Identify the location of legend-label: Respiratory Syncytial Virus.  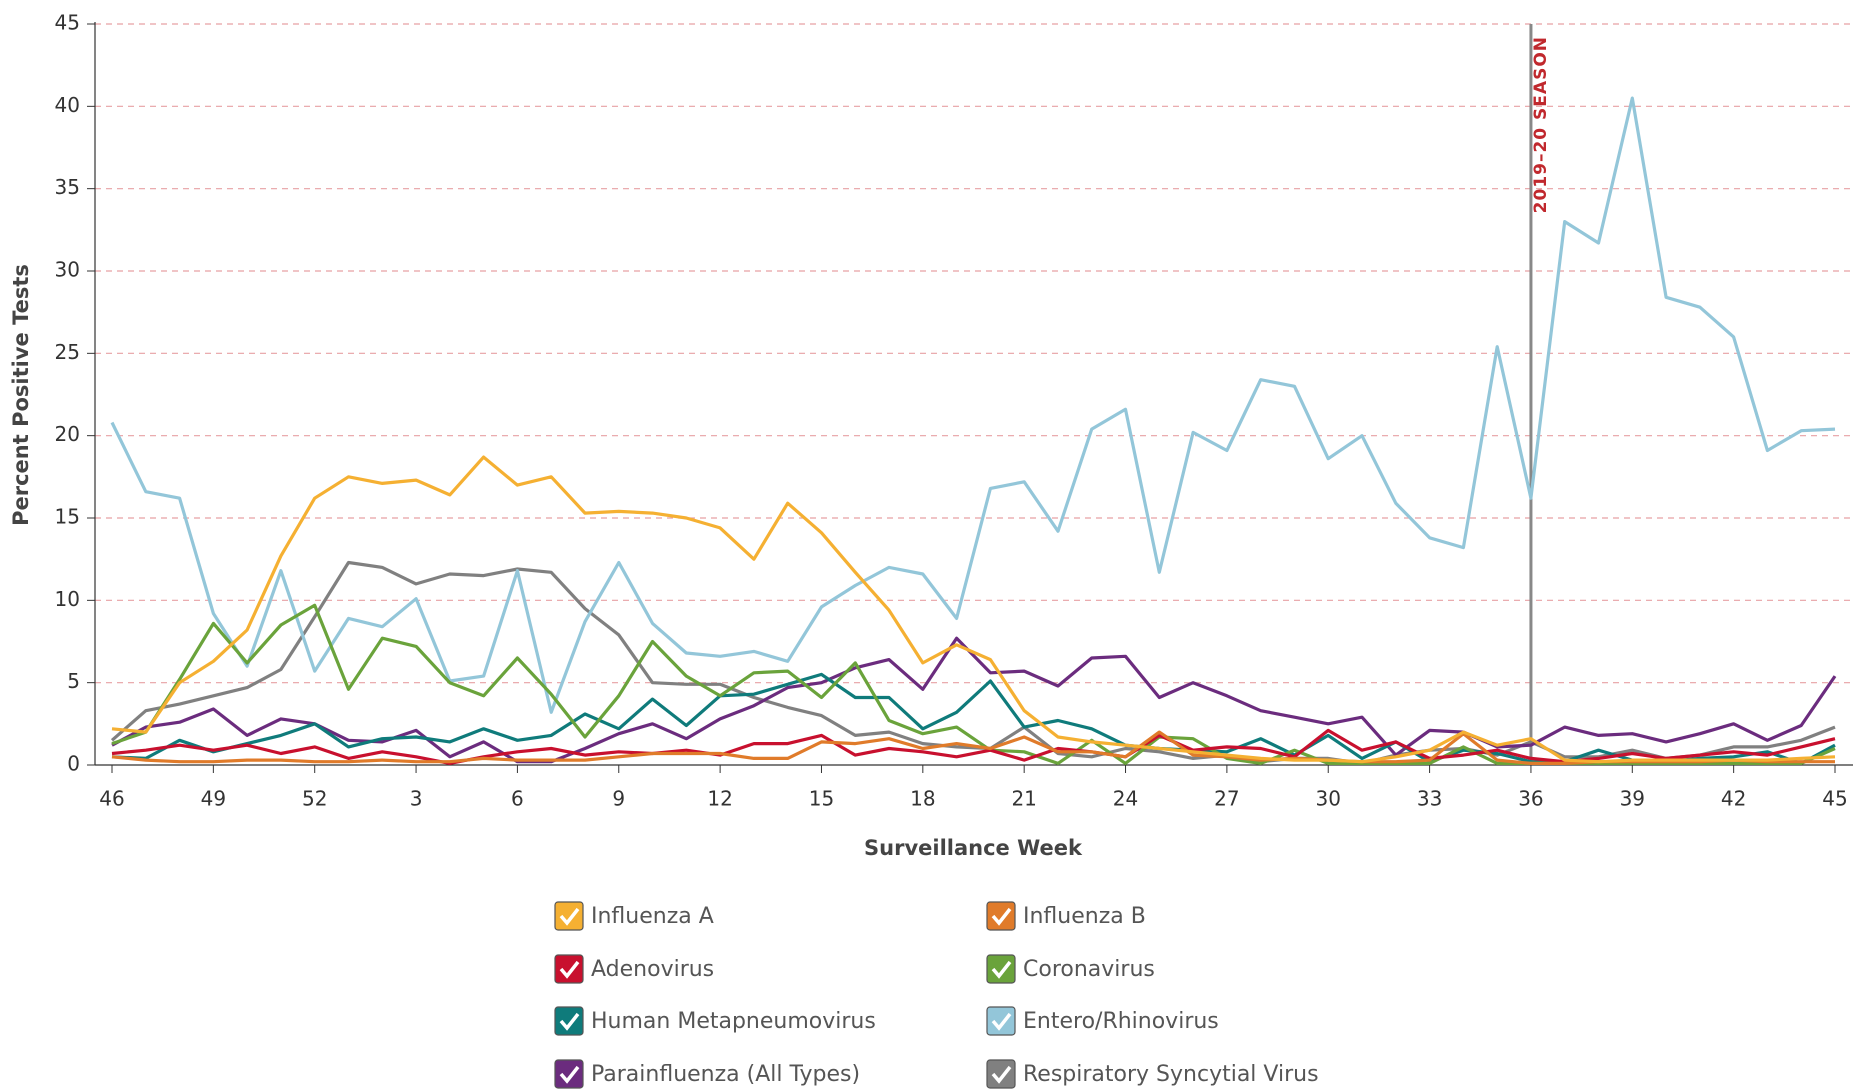
(1171, 1074).